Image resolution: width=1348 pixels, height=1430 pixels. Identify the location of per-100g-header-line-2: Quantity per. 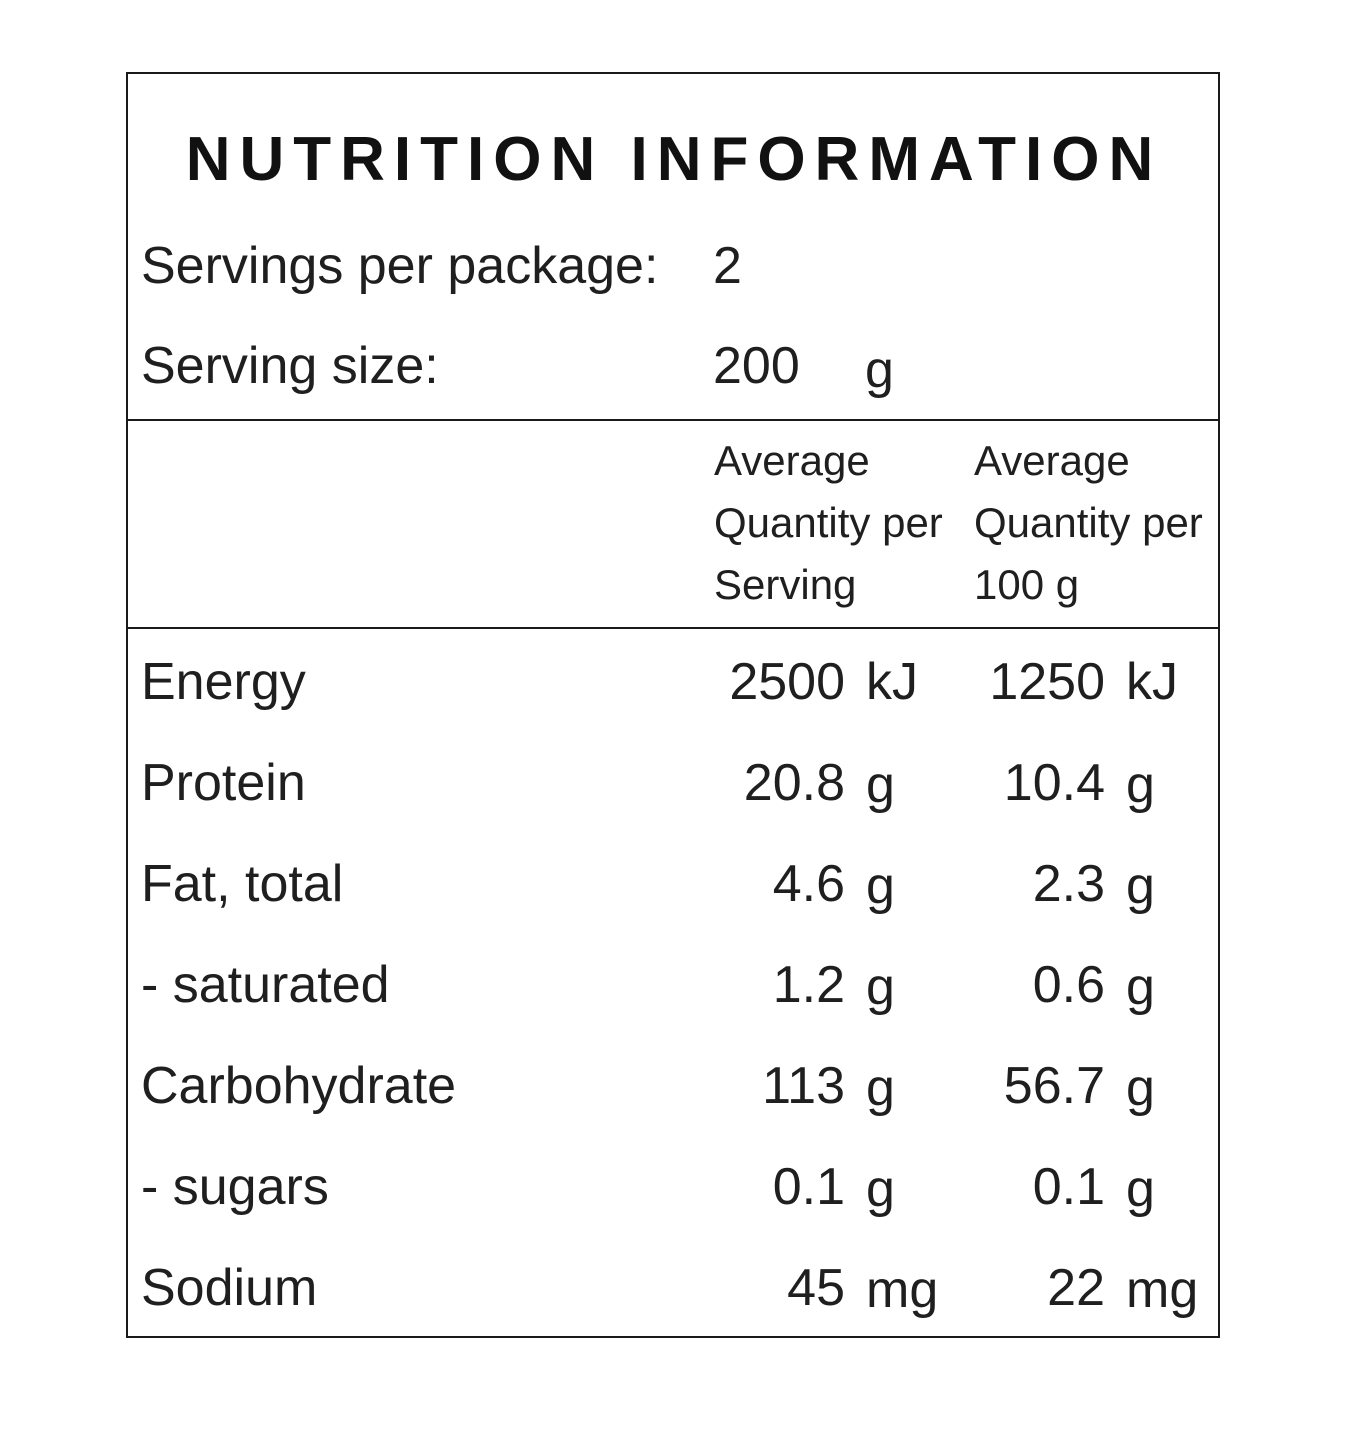
(1088, 522).